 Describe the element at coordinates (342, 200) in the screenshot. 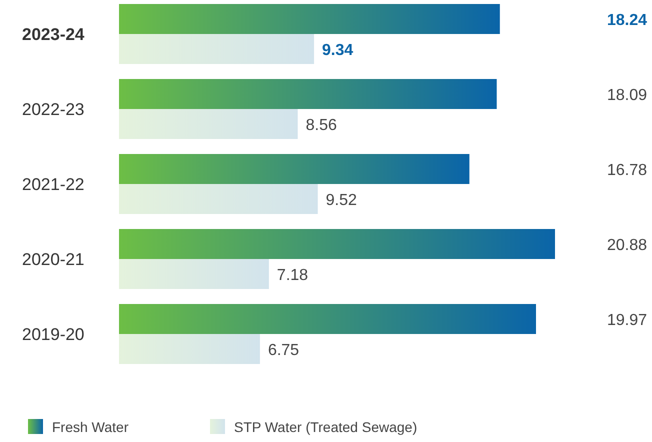

I see `data-label: 9.52` at that location.